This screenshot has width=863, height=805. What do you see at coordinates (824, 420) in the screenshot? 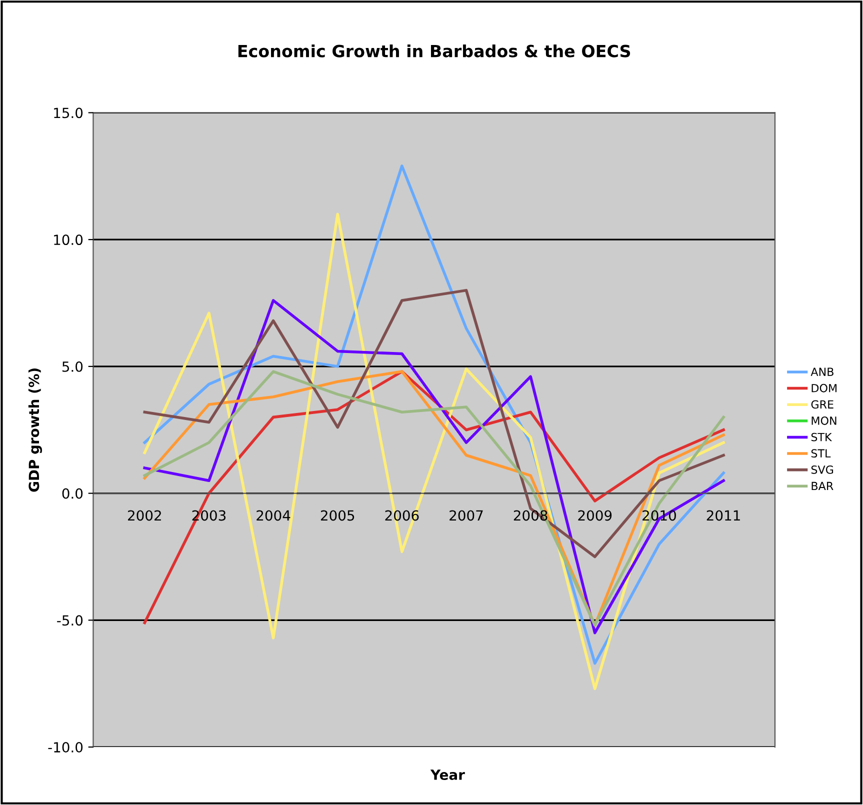
I see `legend-label: MON` at bounding box center [824, 420].